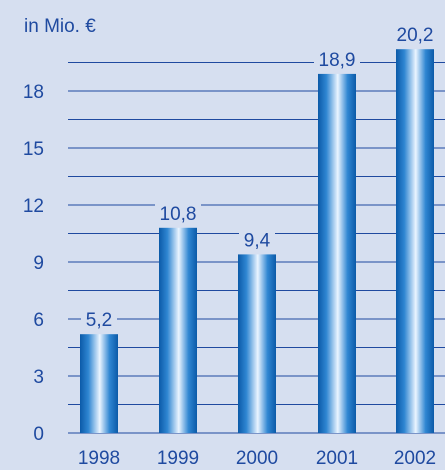 The height and width of the screenshot is (470, 445). What do you see at coordinates (38, 263) in the screenshot?
I see `y-tick-label: 9` at bounding box center [38, 263].